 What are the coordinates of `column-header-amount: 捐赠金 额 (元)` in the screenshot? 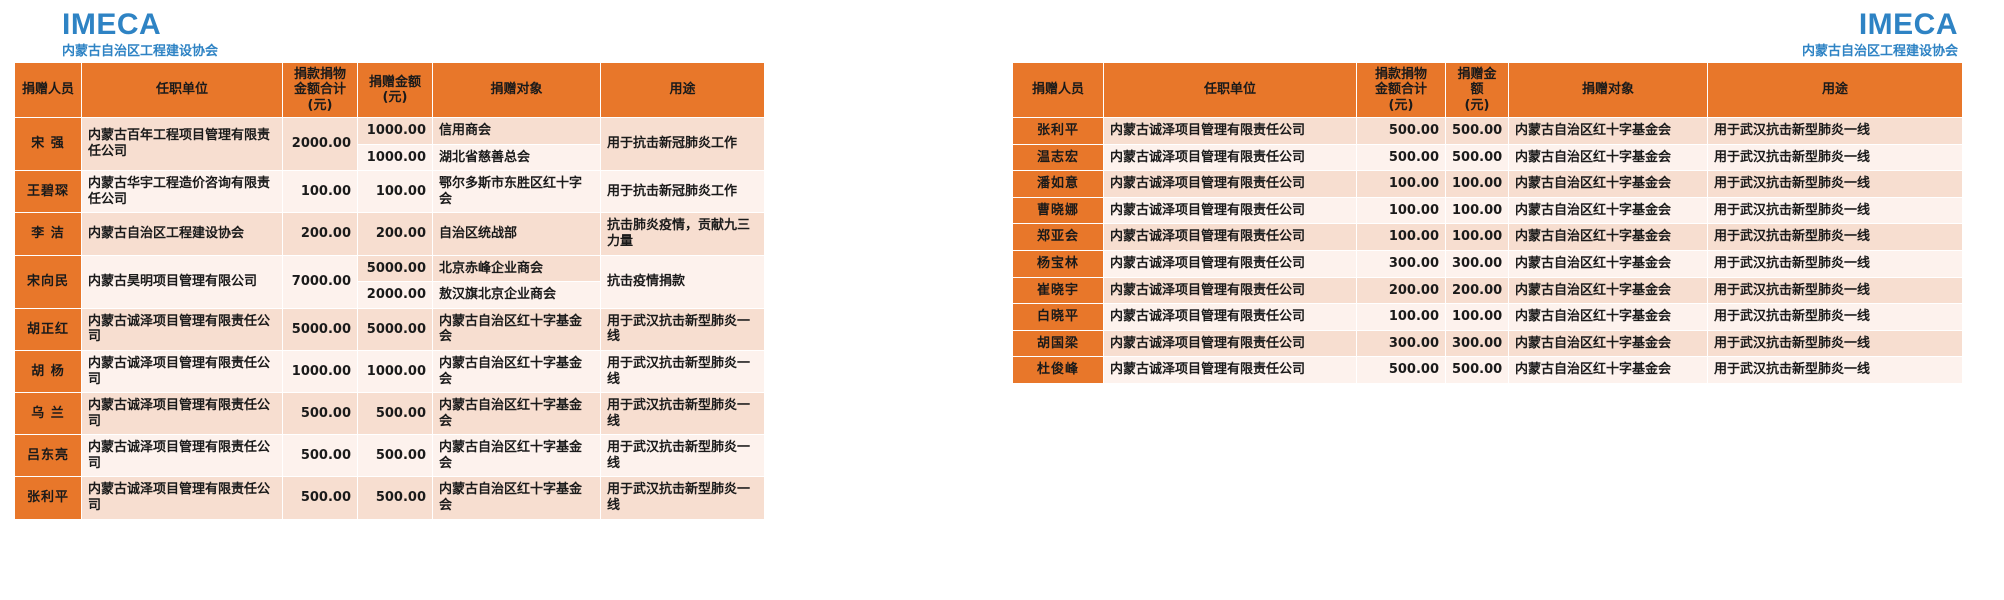 It's located at (1477, 90).